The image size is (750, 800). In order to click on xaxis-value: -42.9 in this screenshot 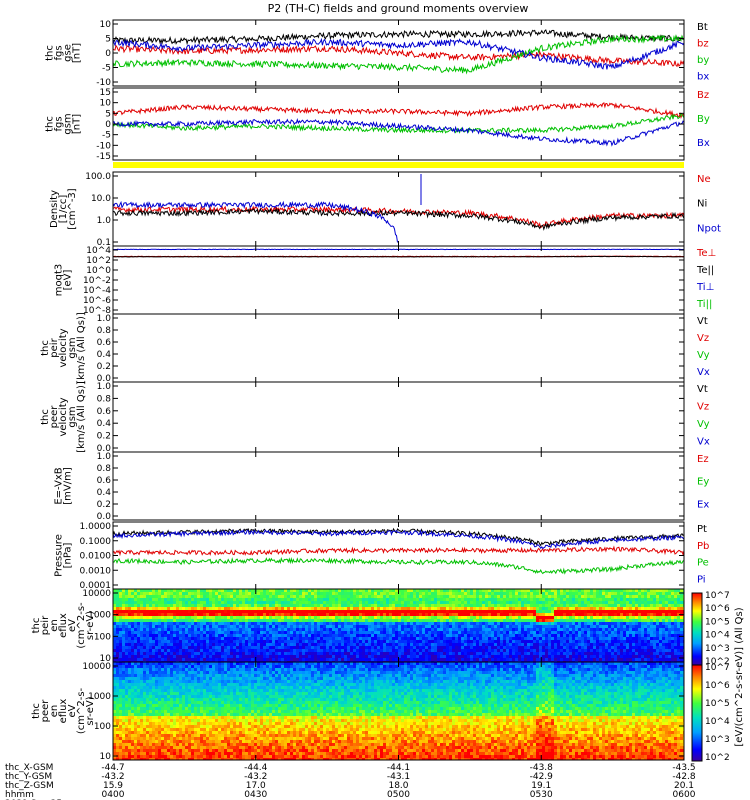, I will do `click(542, 777)`.